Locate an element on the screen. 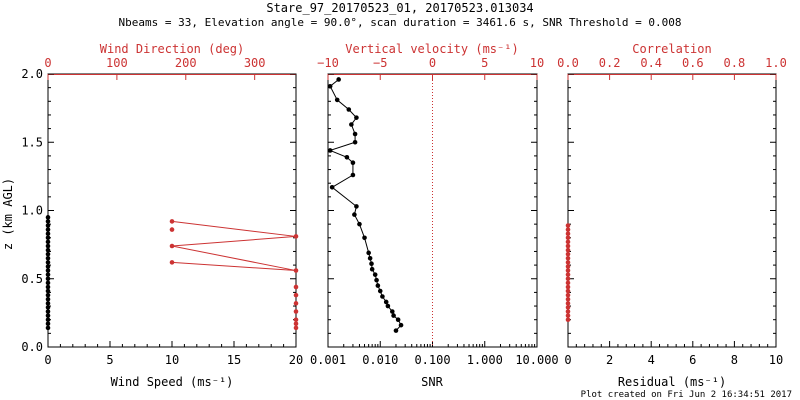  y-tick-label: 2.0 is located at coordinates (32, 74).